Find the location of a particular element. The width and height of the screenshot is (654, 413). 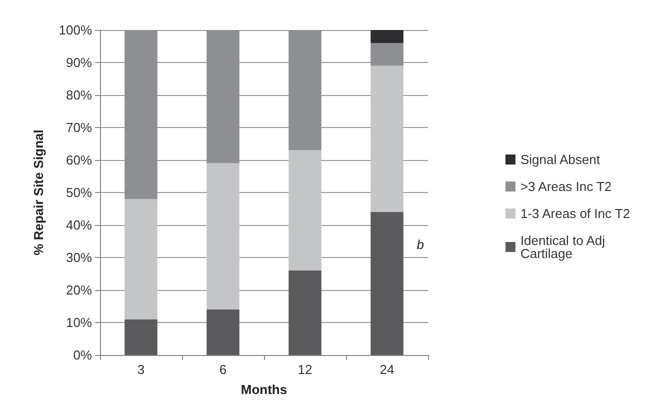

y-axis-title: % Repair Site Signal is located at coordinates (38, 193).